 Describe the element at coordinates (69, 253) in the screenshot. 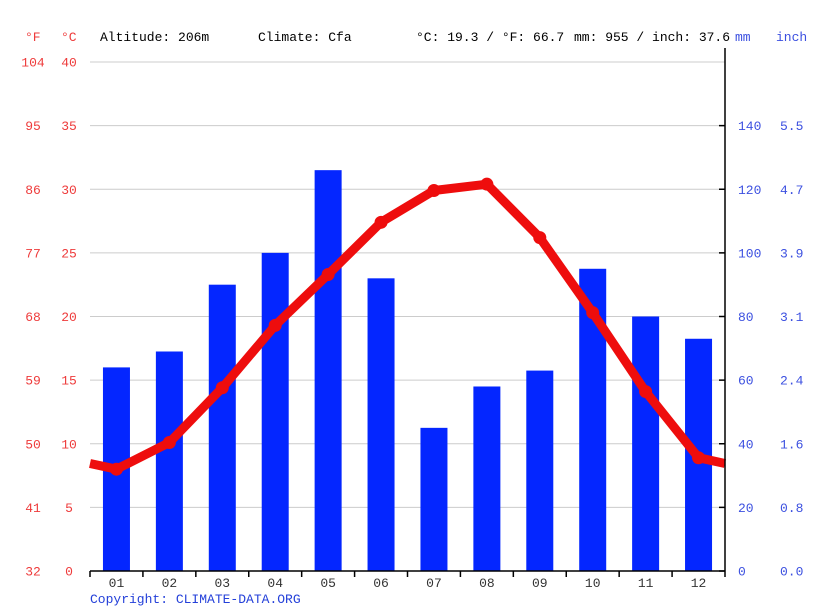

I see `celsius-tick-label: 25` at that location.